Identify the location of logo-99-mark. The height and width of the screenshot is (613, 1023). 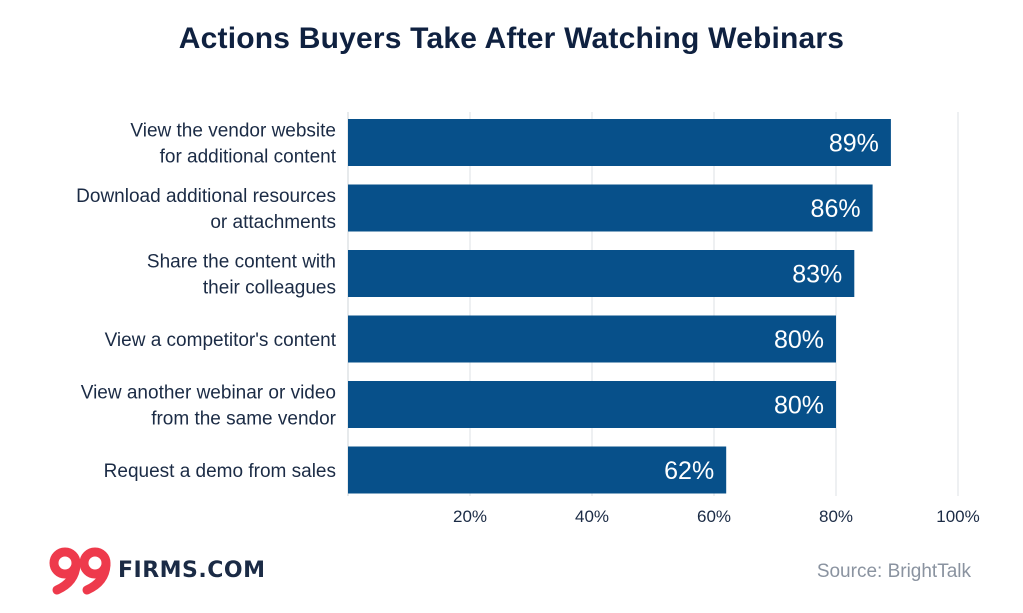
(80, 571).